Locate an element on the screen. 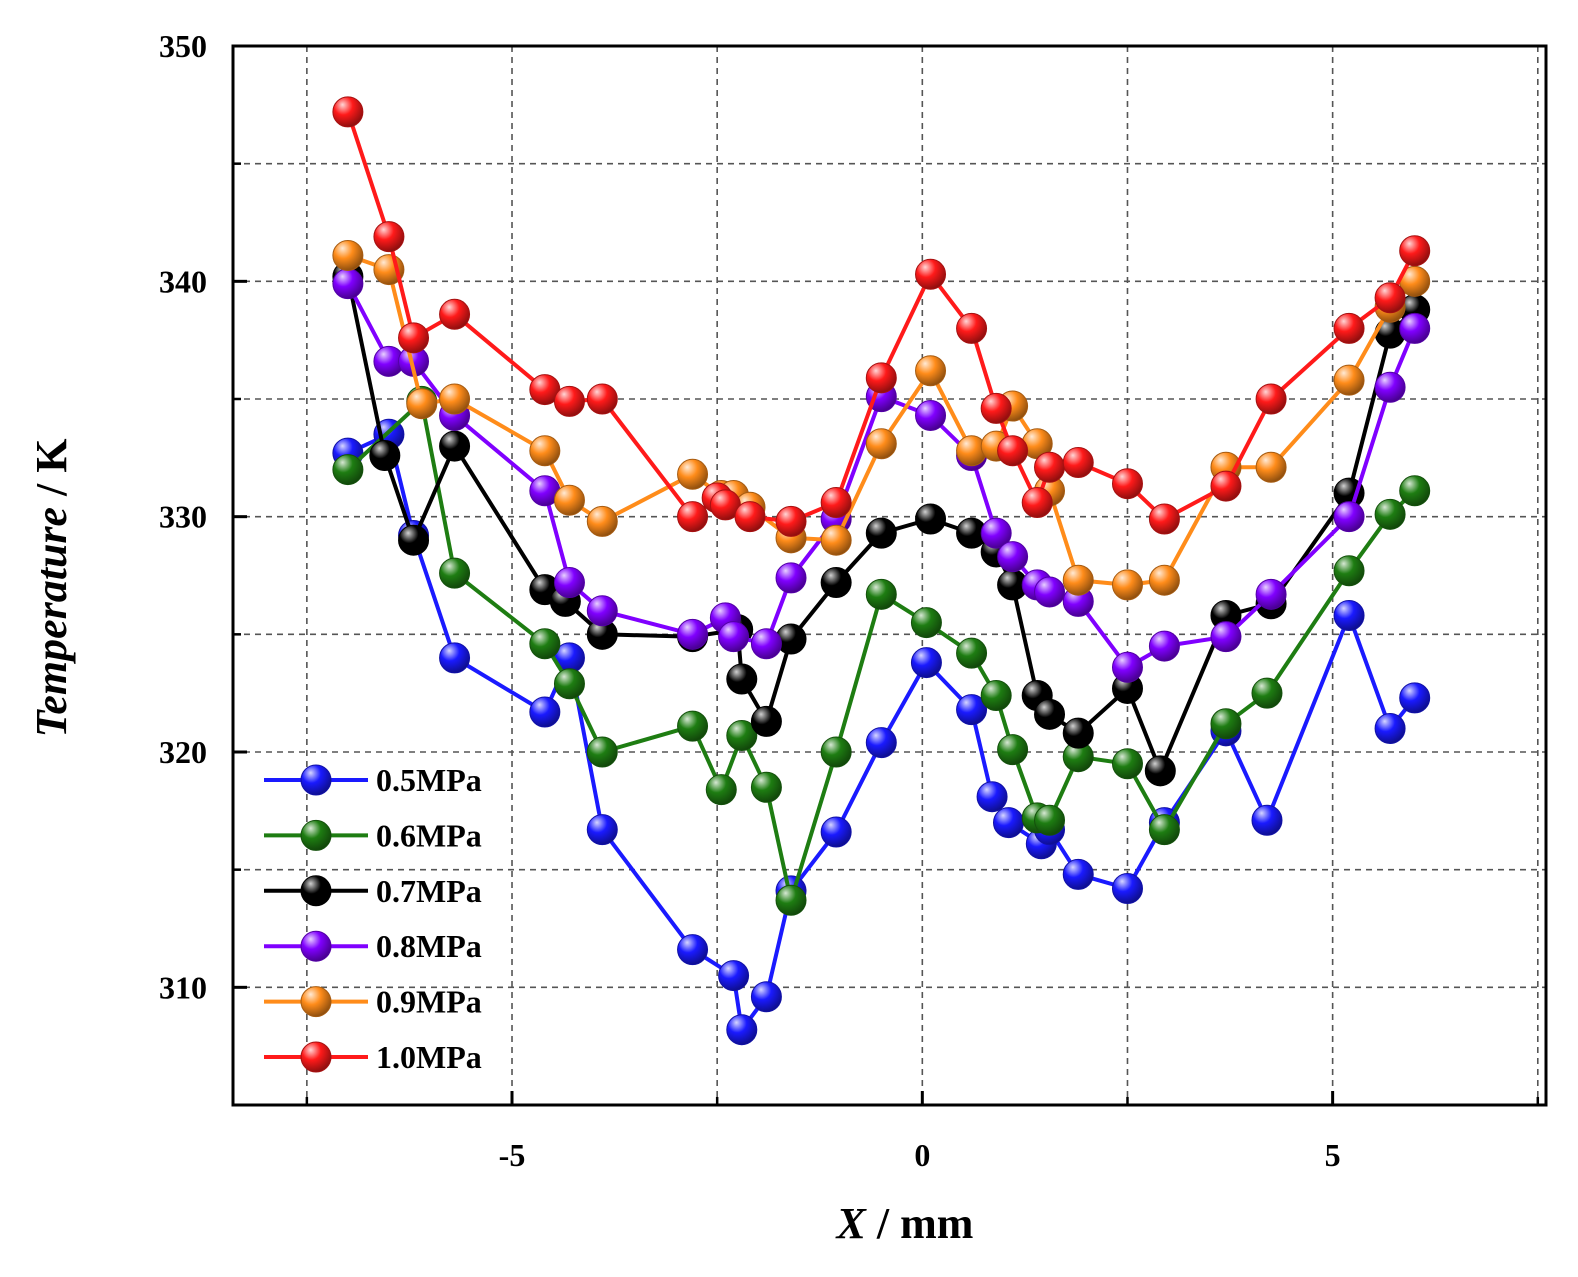  legend-item: 0.6MPa is located at coordinates (373, 835).